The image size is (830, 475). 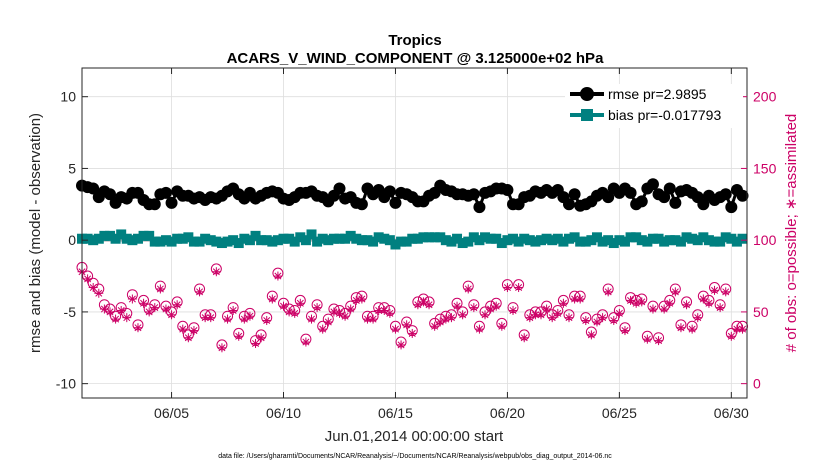 What do you see at coordinates (587, 94) in the screenshot?
I see `legend-marker-rmse` at bounding box center [587, 94].